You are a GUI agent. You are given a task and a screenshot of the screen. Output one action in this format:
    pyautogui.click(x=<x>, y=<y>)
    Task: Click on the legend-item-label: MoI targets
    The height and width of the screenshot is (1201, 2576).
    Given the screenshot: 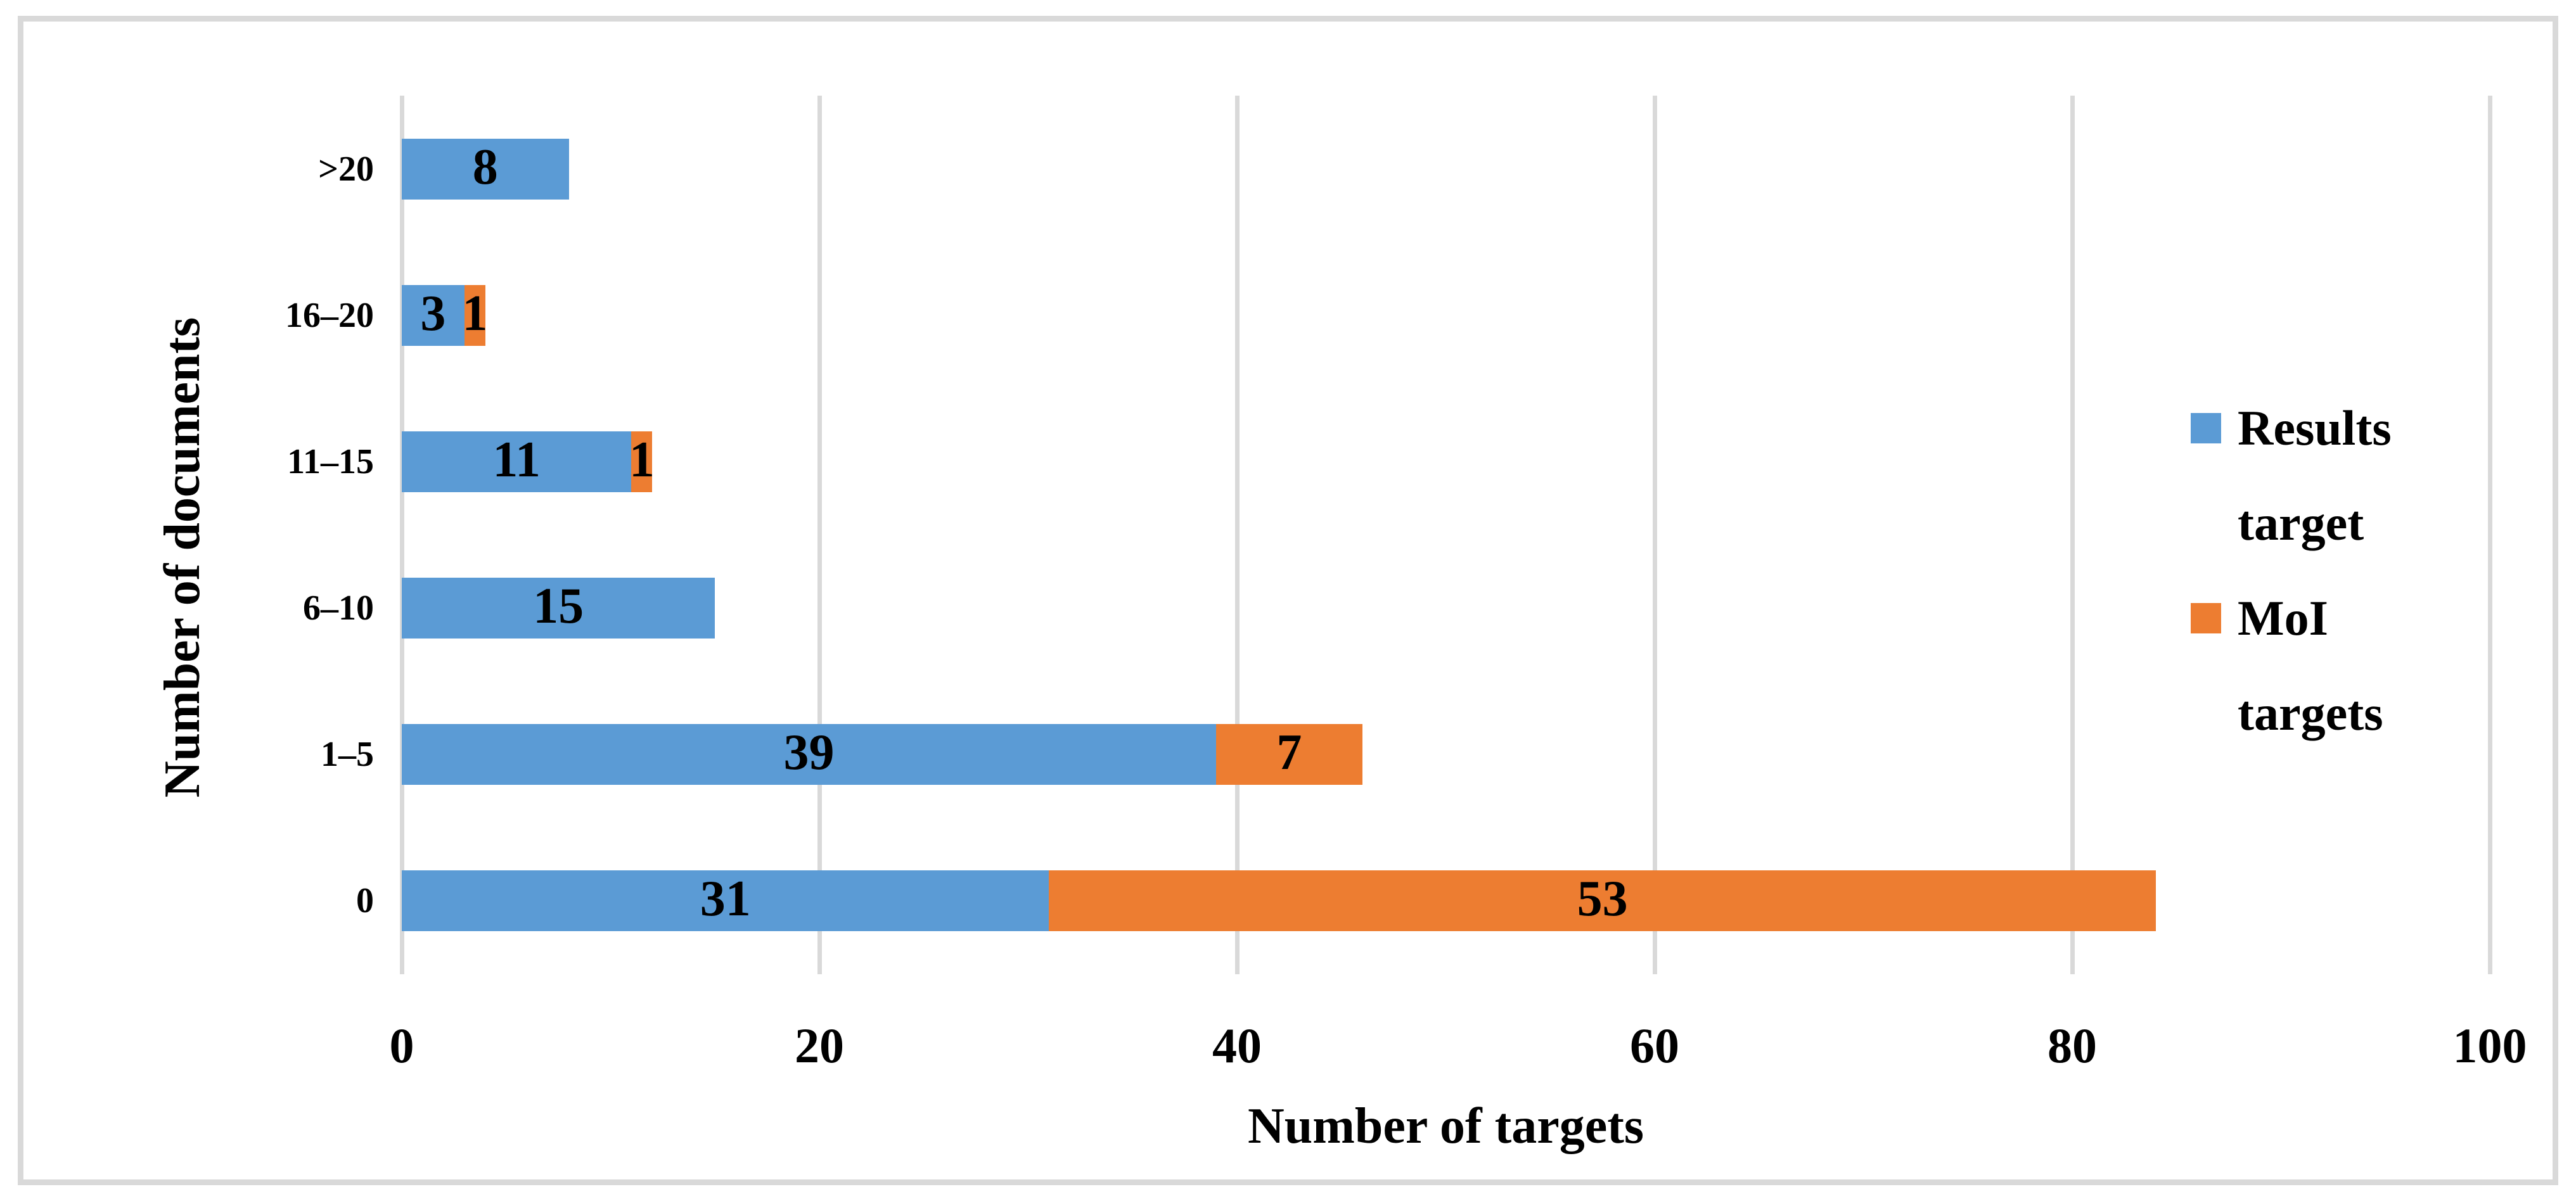 What is the action you would take?
    pyautogui.click(x=2310, y=665)
    